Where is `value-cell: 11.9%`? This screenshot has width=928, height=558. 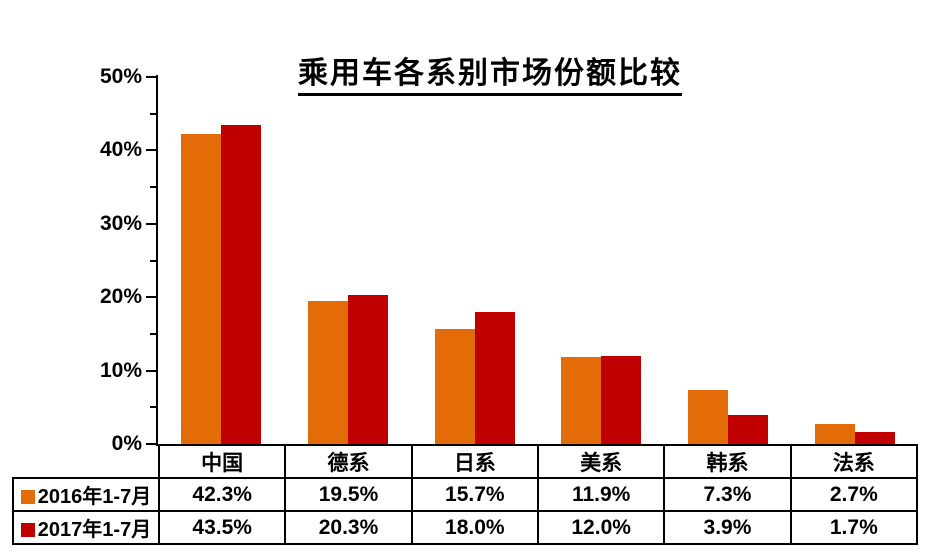
value-cell: 11.9% is located at coordinates (601, 494).